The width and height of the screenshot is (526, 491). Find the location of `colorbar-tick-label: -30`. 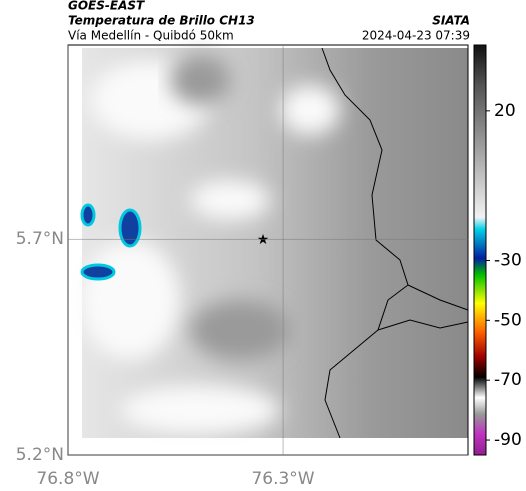

colorbar-tick-label: -30 is located at coordinates (508, 260).